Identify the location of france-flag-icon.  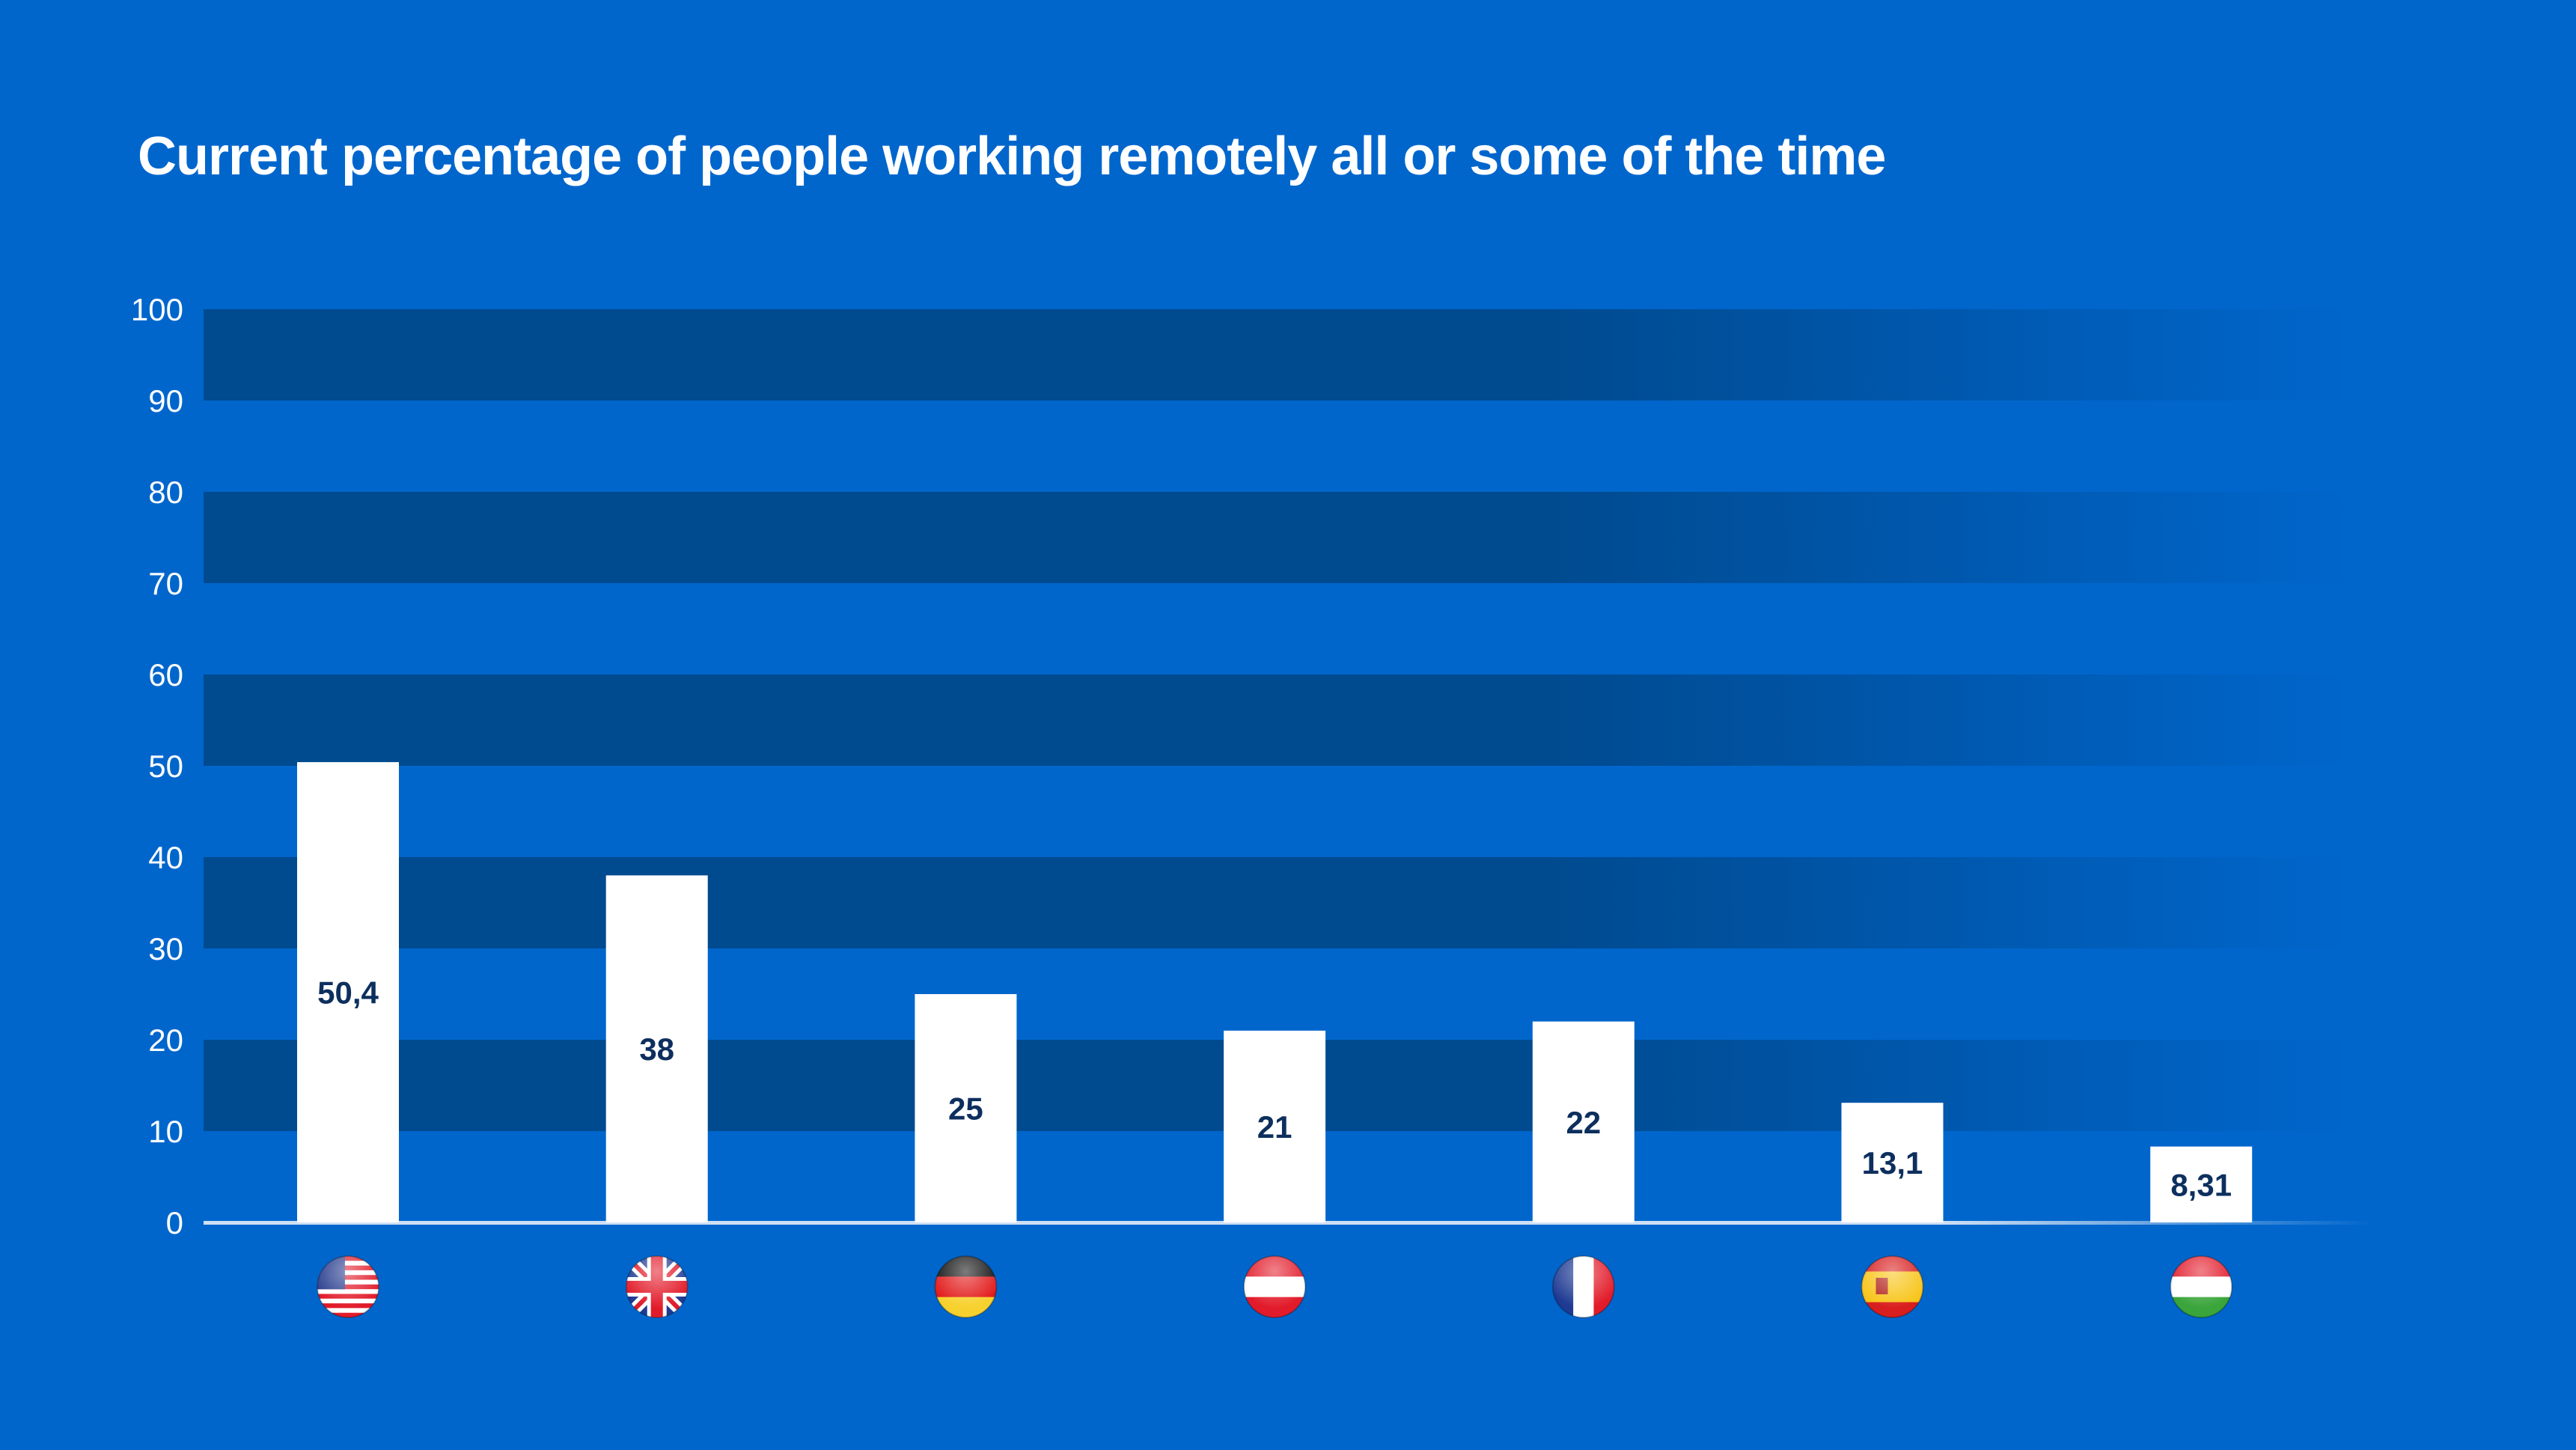
(1583, 1286).